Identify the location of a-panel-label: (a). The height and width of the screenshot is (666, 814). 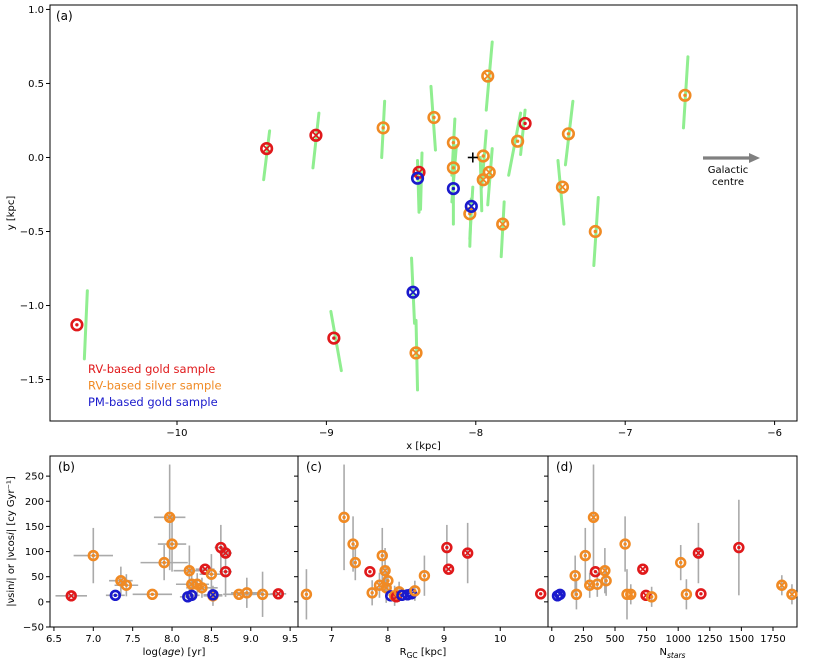
(64, 16).